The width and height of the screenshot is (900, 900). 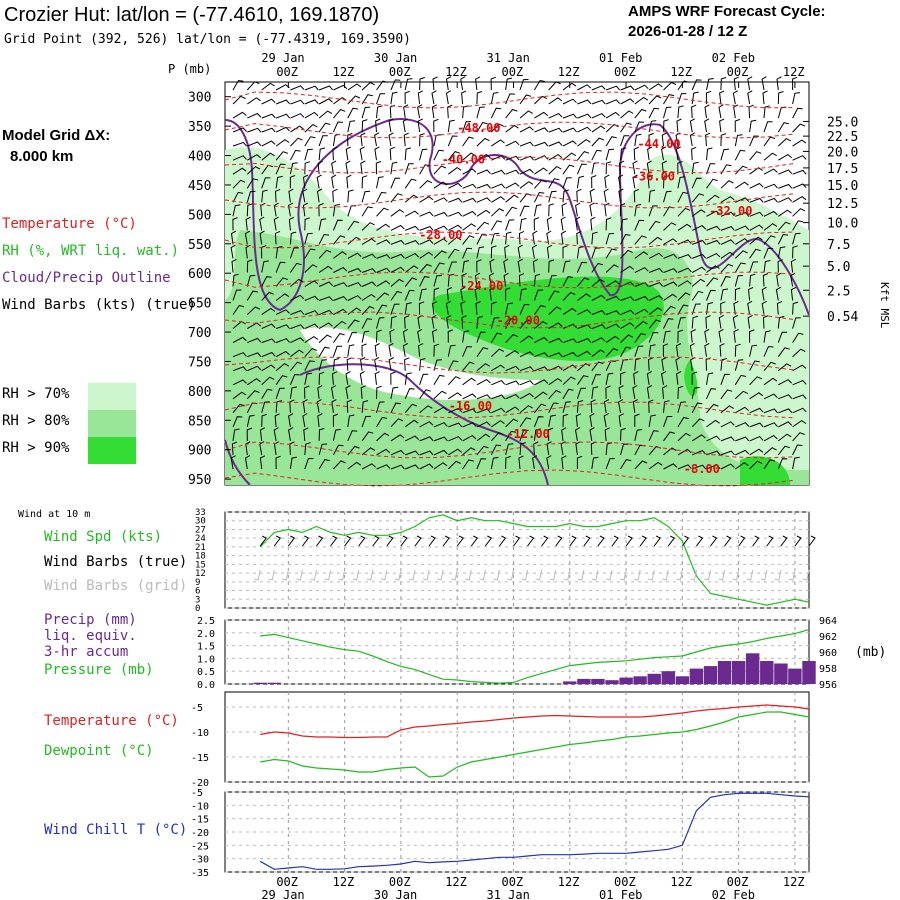 I want to click on dewpoint-line, so click(x=535, y=744).